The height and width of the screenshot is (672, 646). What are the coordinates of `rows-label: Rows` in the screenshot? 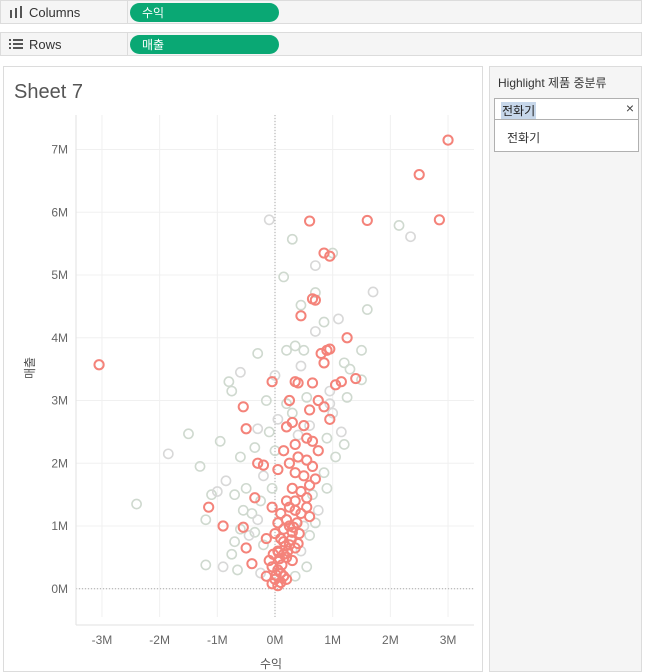 It's located at (45, 44).